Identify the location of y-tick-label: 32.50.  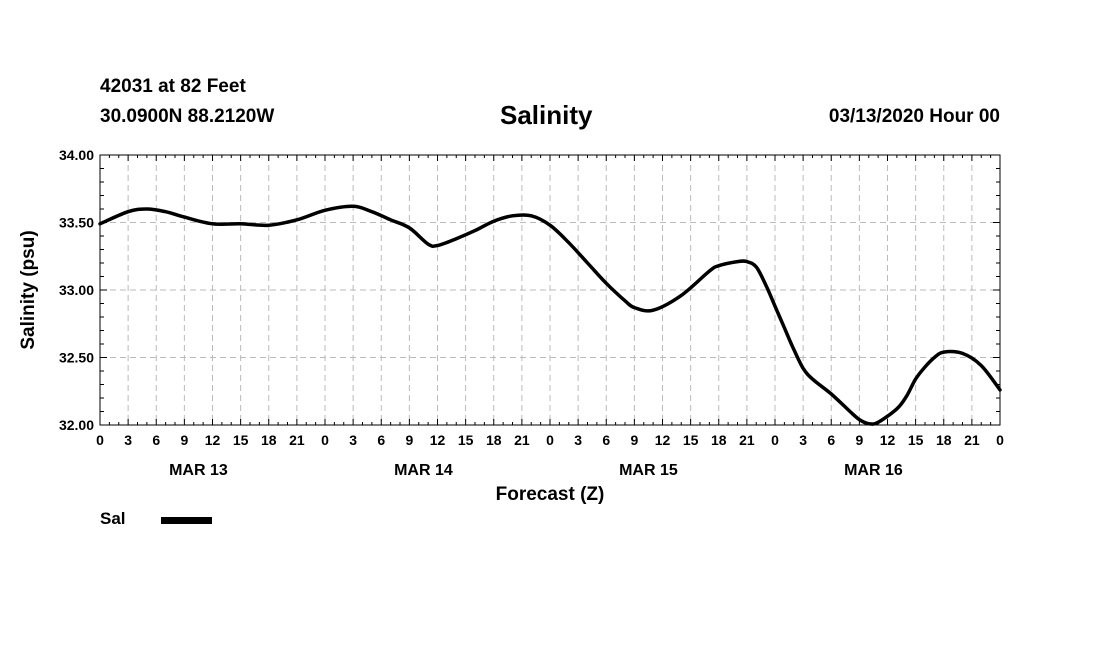
(76, 358).